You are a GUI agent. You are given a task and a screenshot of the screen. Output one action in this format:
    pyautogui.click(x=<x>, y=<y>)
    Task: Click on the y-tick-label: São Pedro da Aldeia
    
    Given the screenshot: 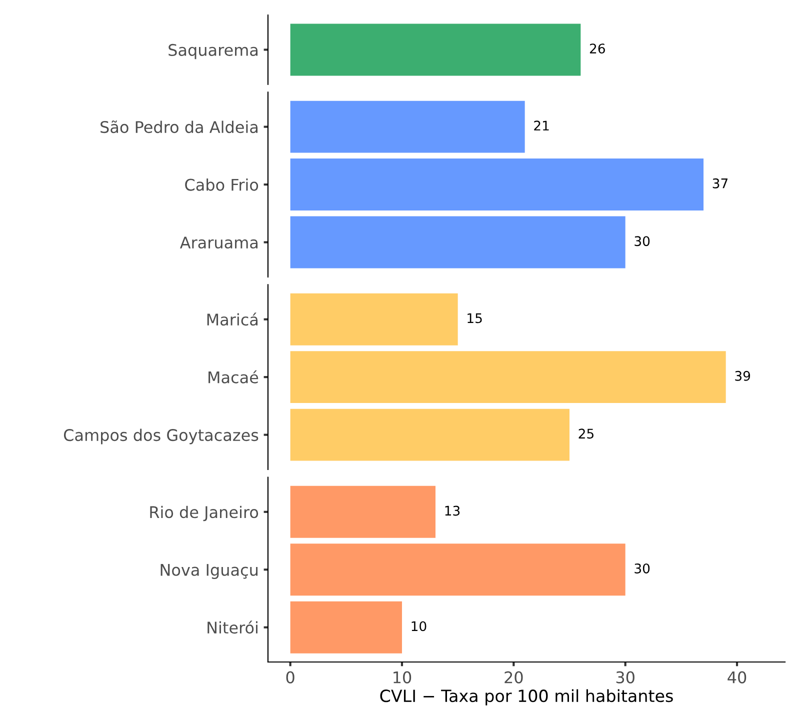 What is the action you would take?
    pyautogui.click(x=179, y=127)
    